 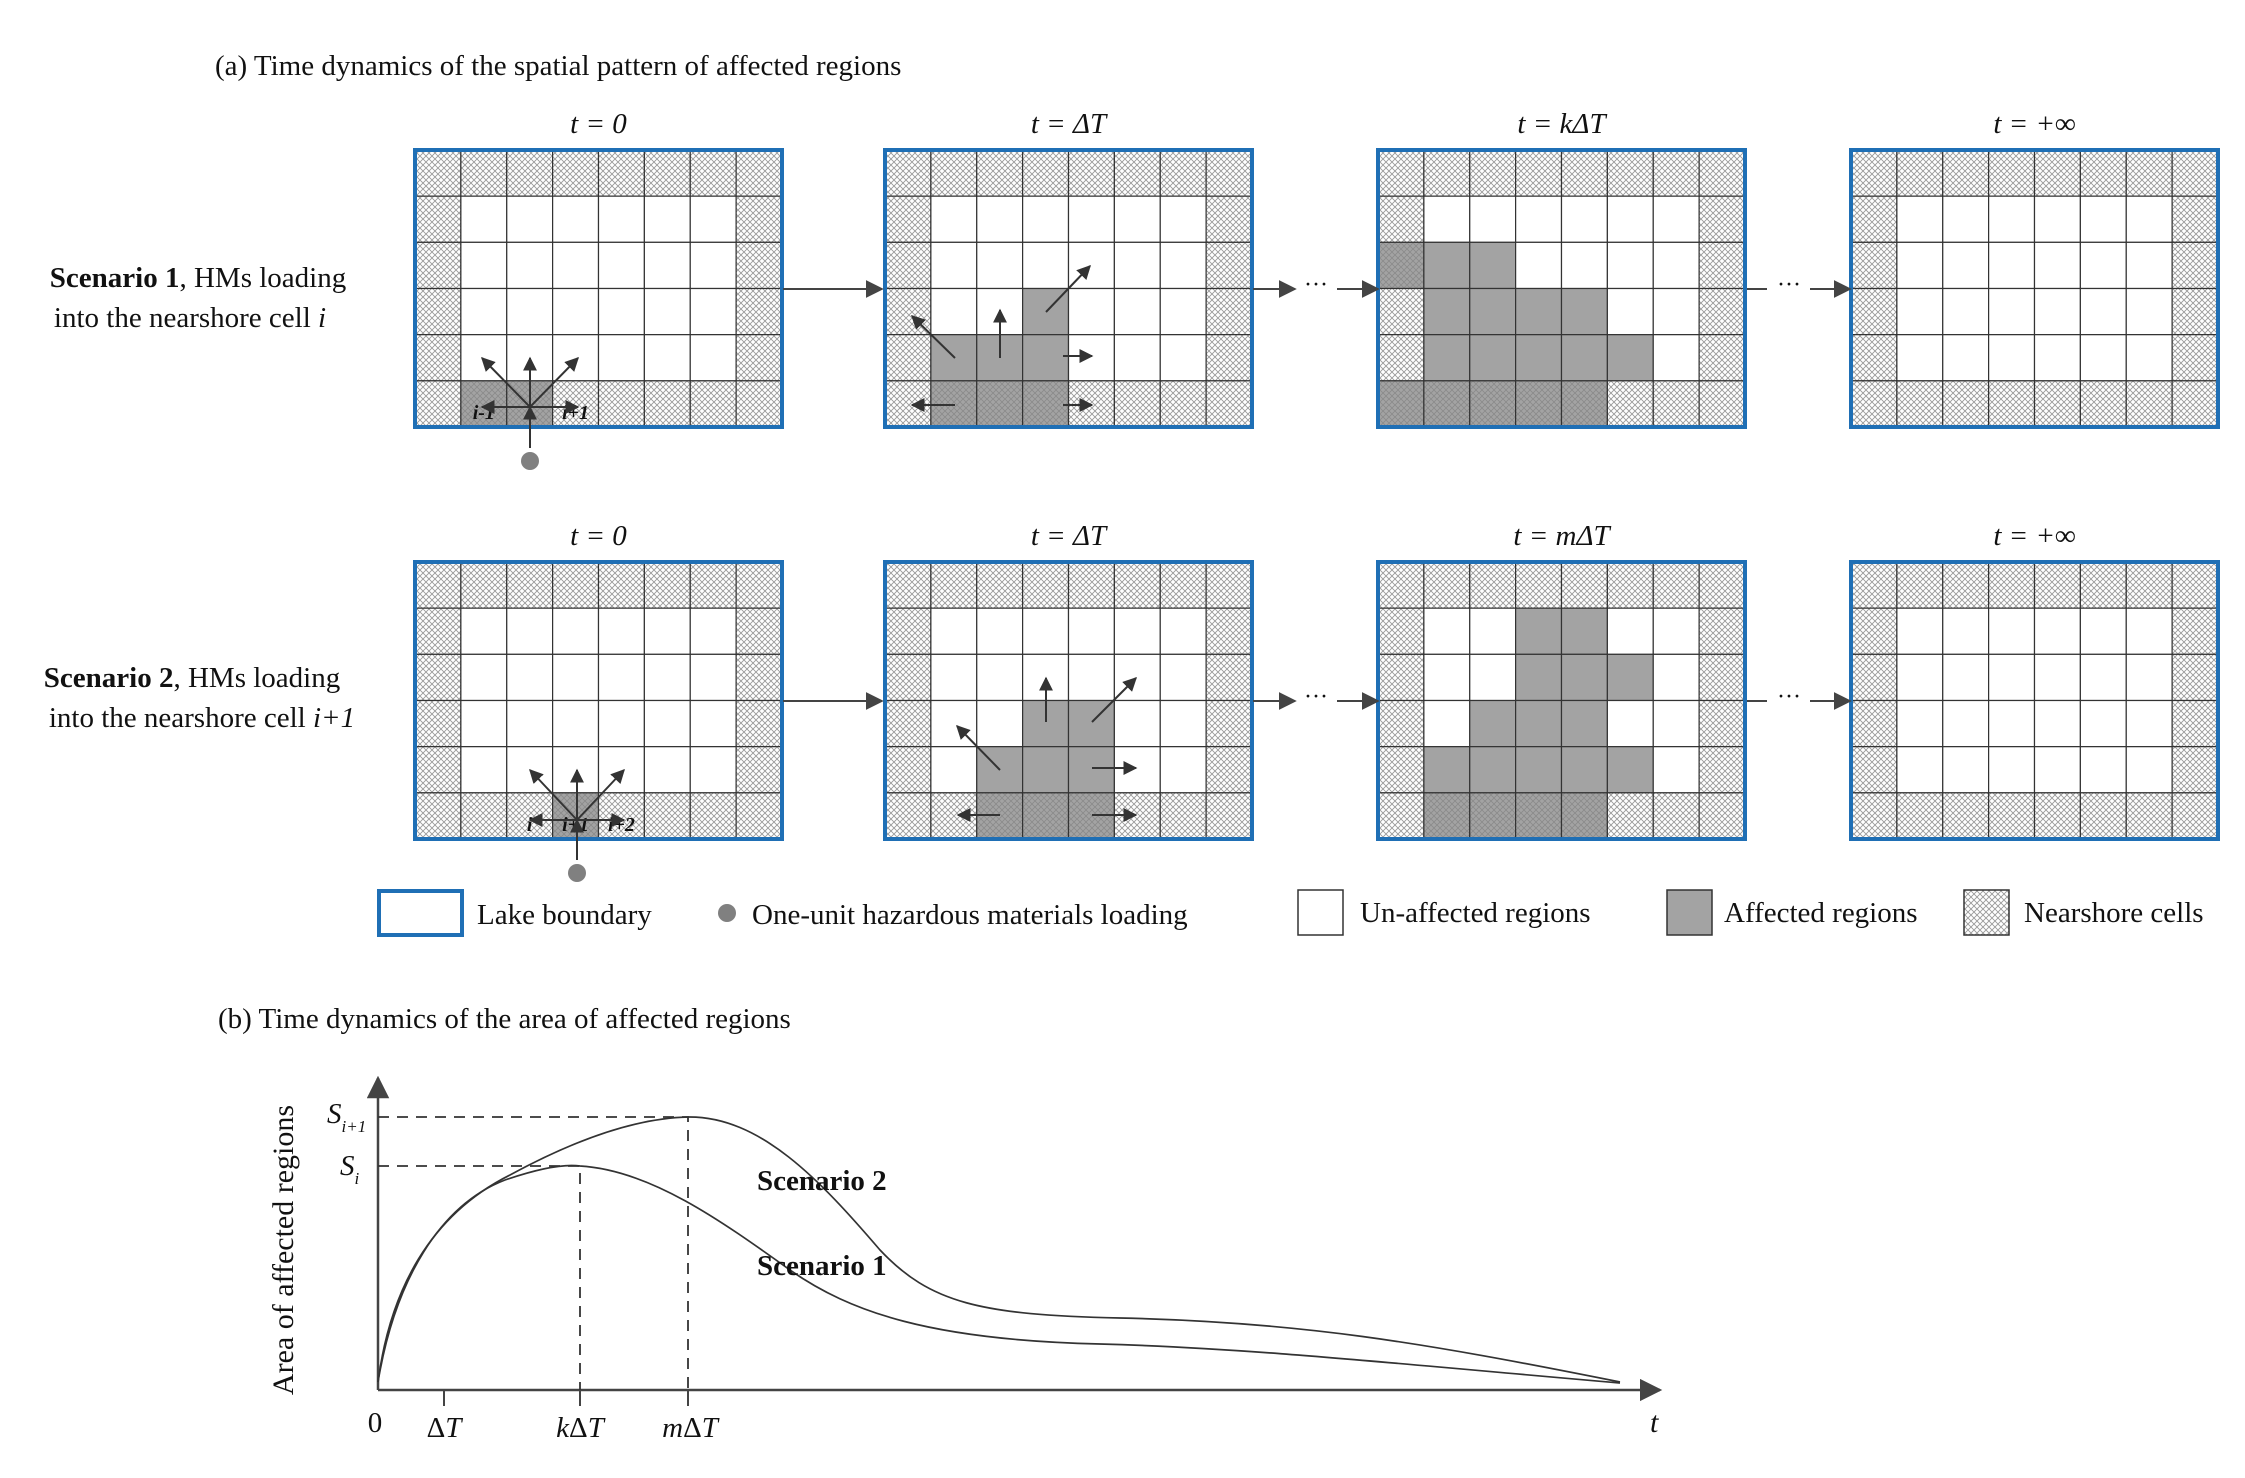 I want to click on scenario-1-label: Scenario 1, HMs loading, so click(x=198, y=278).